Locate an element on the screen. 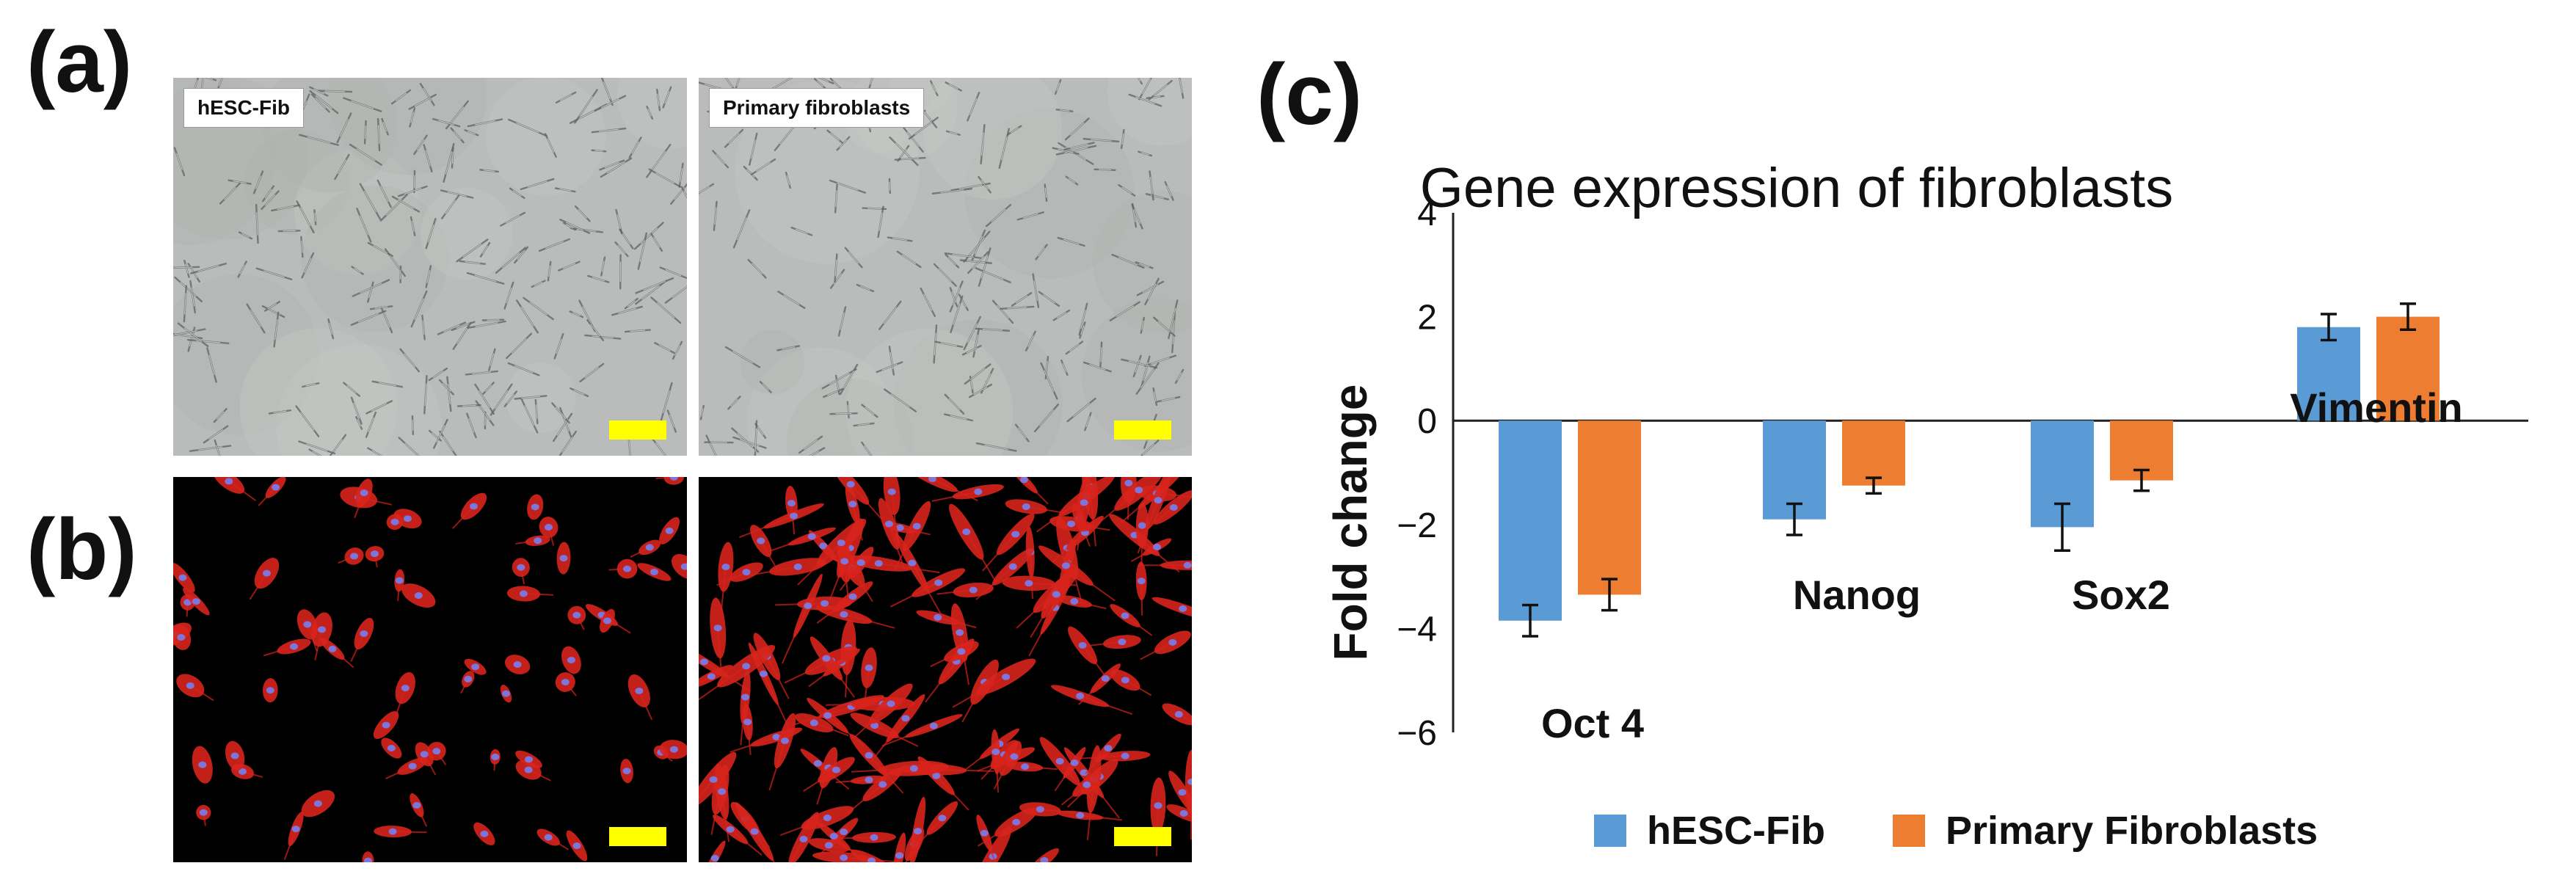 This screenshot has width=2576, height=885. category-label: Vimentin is located at coordinates (2376, 408).